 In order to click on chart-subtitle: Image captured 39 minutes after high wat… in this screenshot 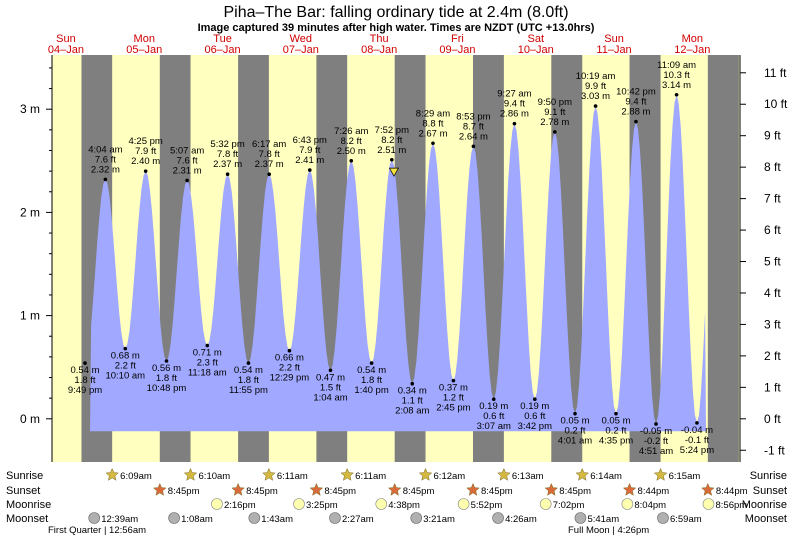, I will do `click(396, 28)`.